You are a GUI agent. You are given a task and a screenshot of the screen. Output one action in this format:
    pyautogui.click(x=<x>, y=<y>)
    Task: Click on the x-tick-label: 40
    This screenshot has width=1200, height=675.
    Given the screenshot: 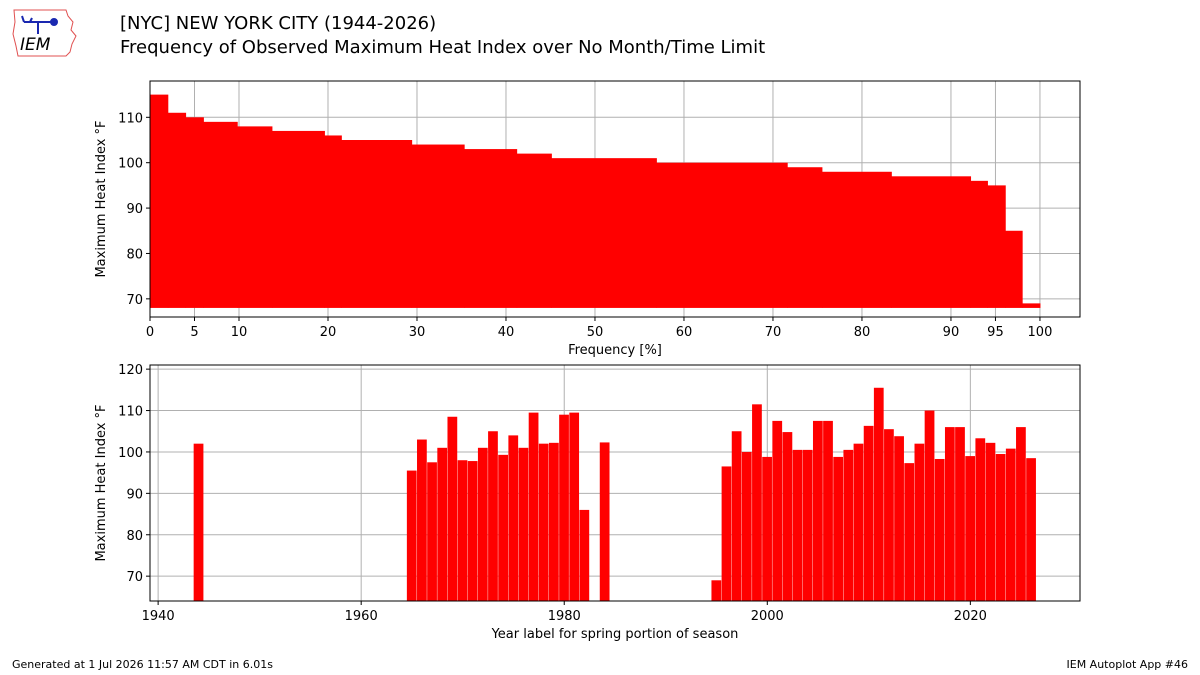 What is the action you would take?
    pyautogui.click(x=506, y=332)
    